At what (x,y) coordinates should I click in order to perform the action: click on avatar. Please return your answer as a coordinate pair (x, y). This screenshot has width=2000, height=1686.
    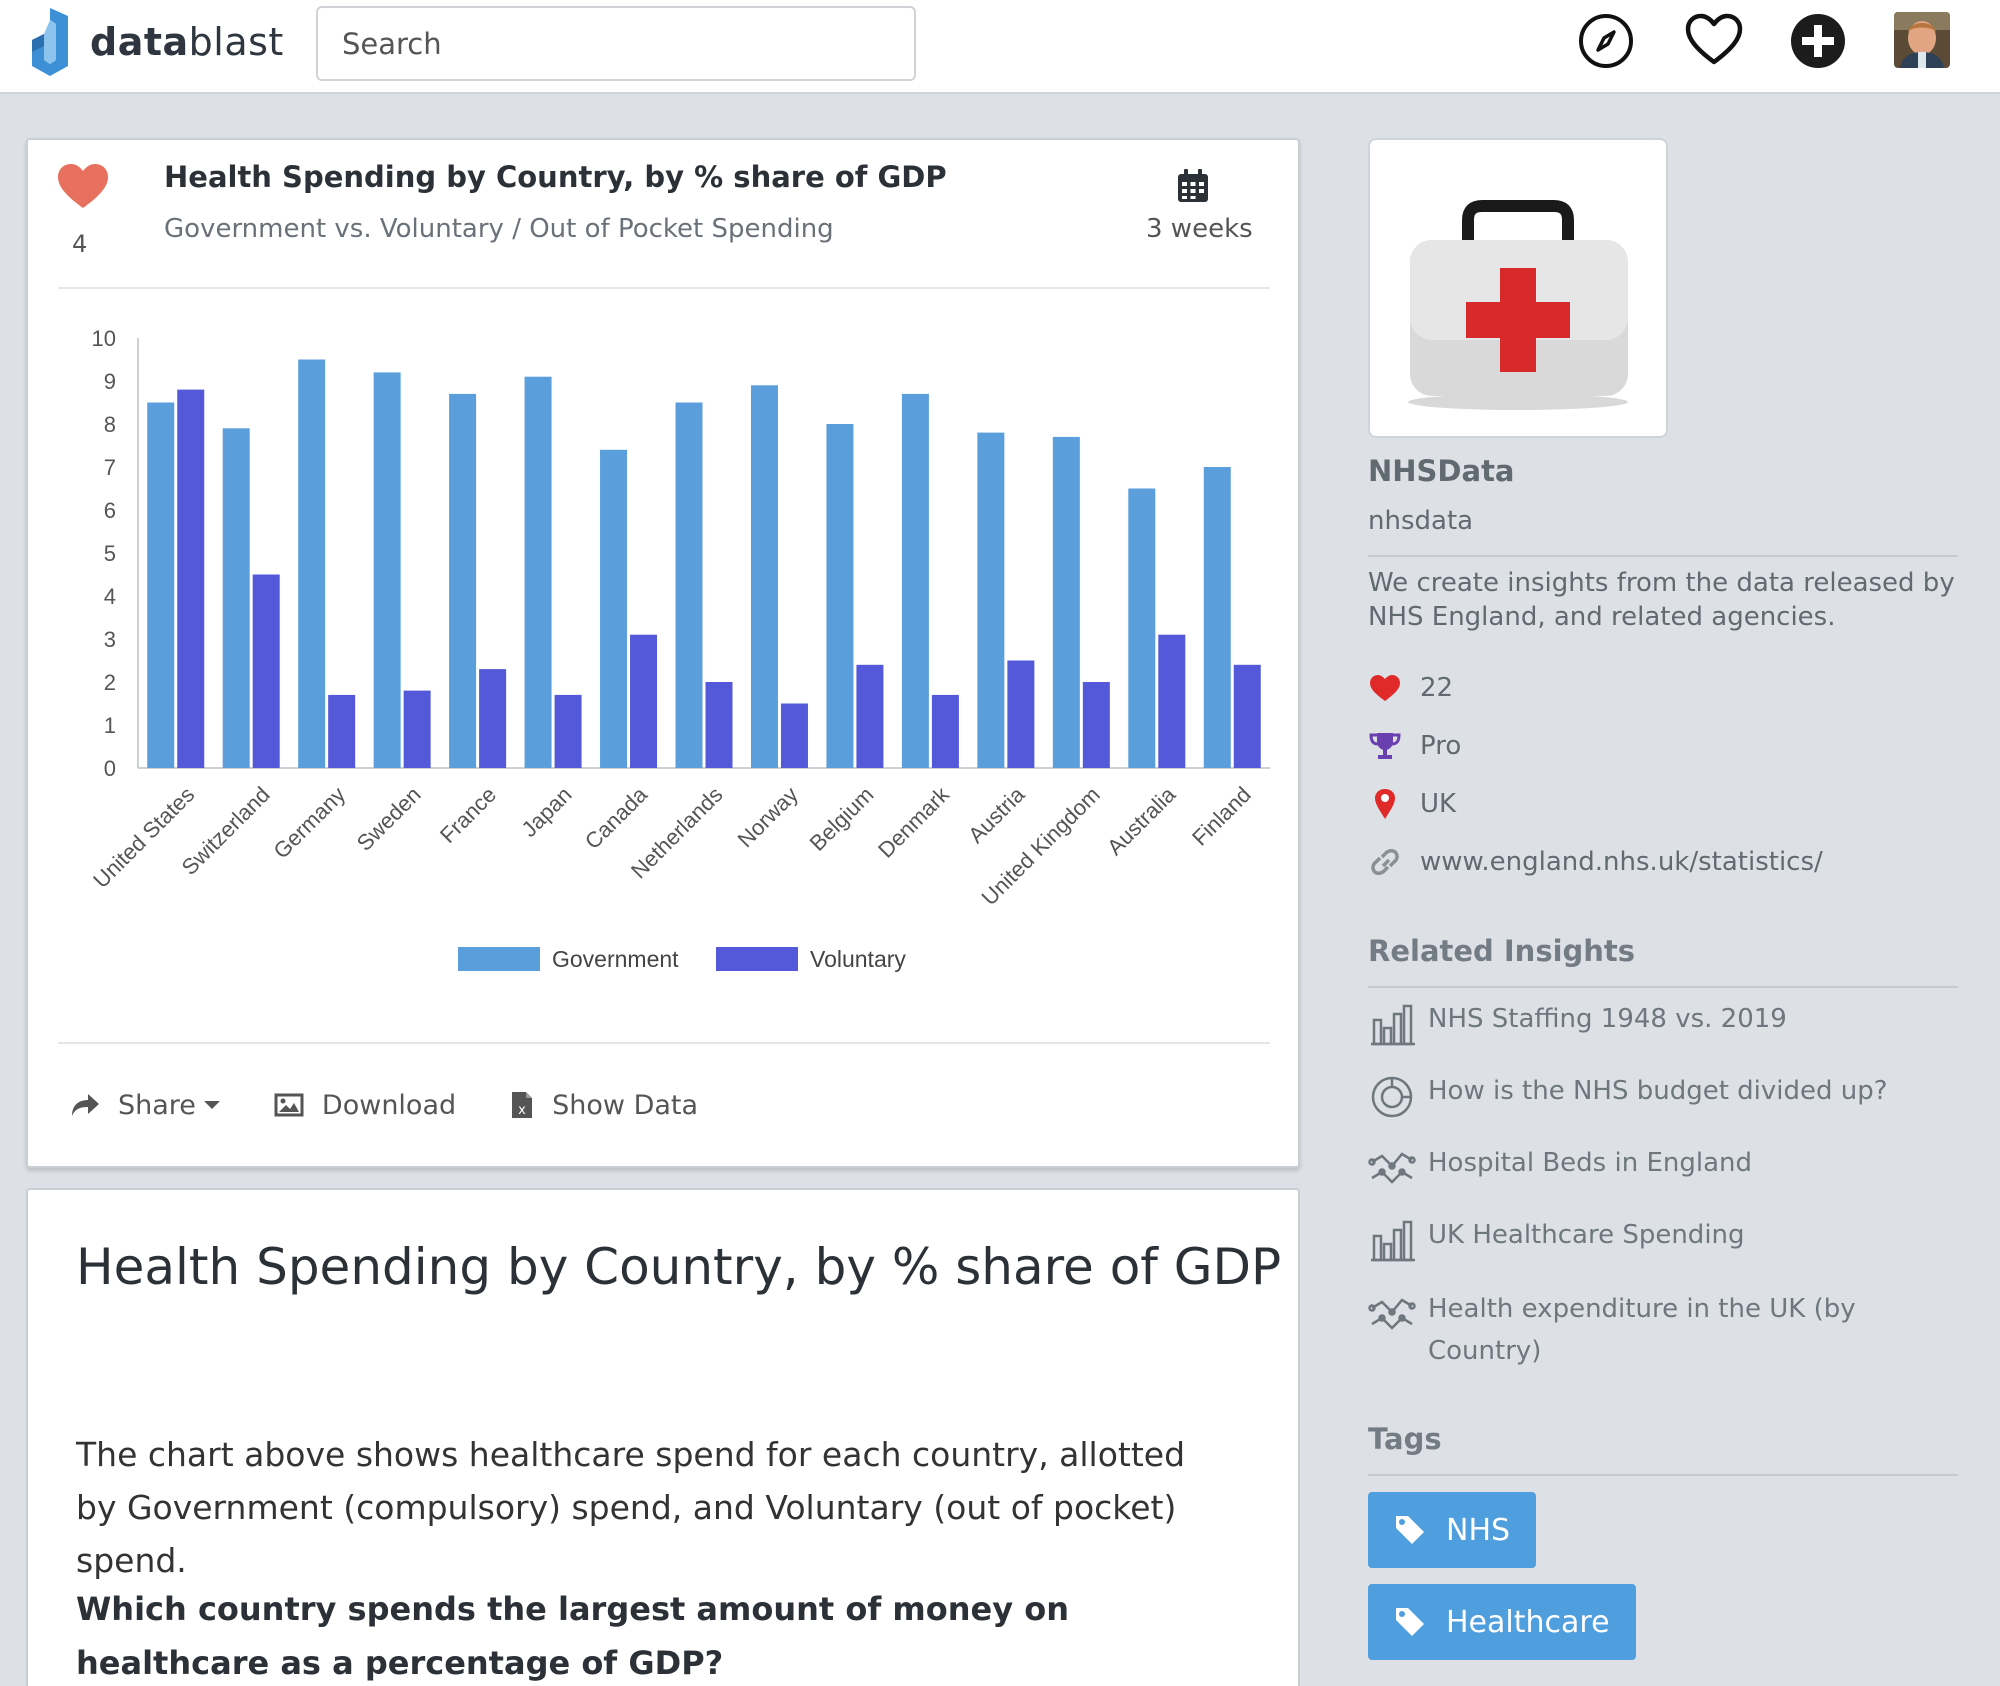
    Looking at the image, I should click on (1922, 40).